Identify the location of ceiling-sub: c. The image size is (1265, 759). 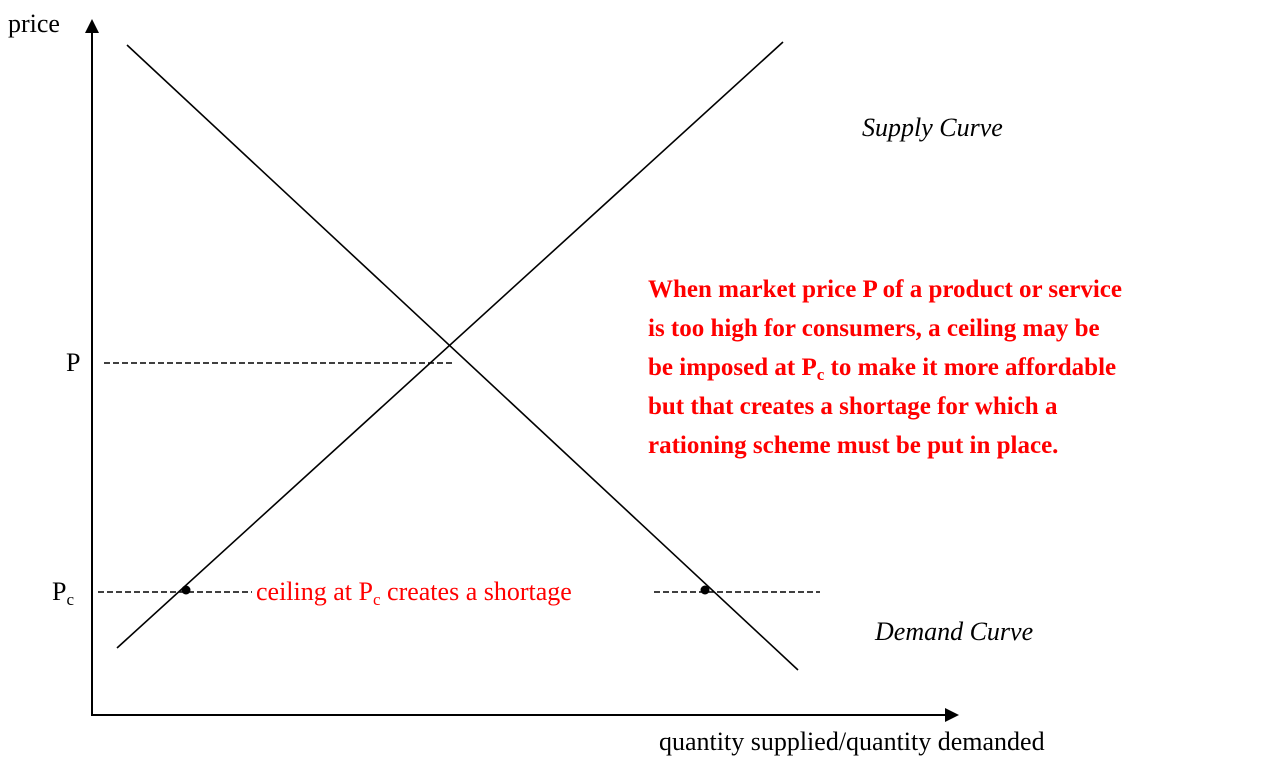
(70, 599).